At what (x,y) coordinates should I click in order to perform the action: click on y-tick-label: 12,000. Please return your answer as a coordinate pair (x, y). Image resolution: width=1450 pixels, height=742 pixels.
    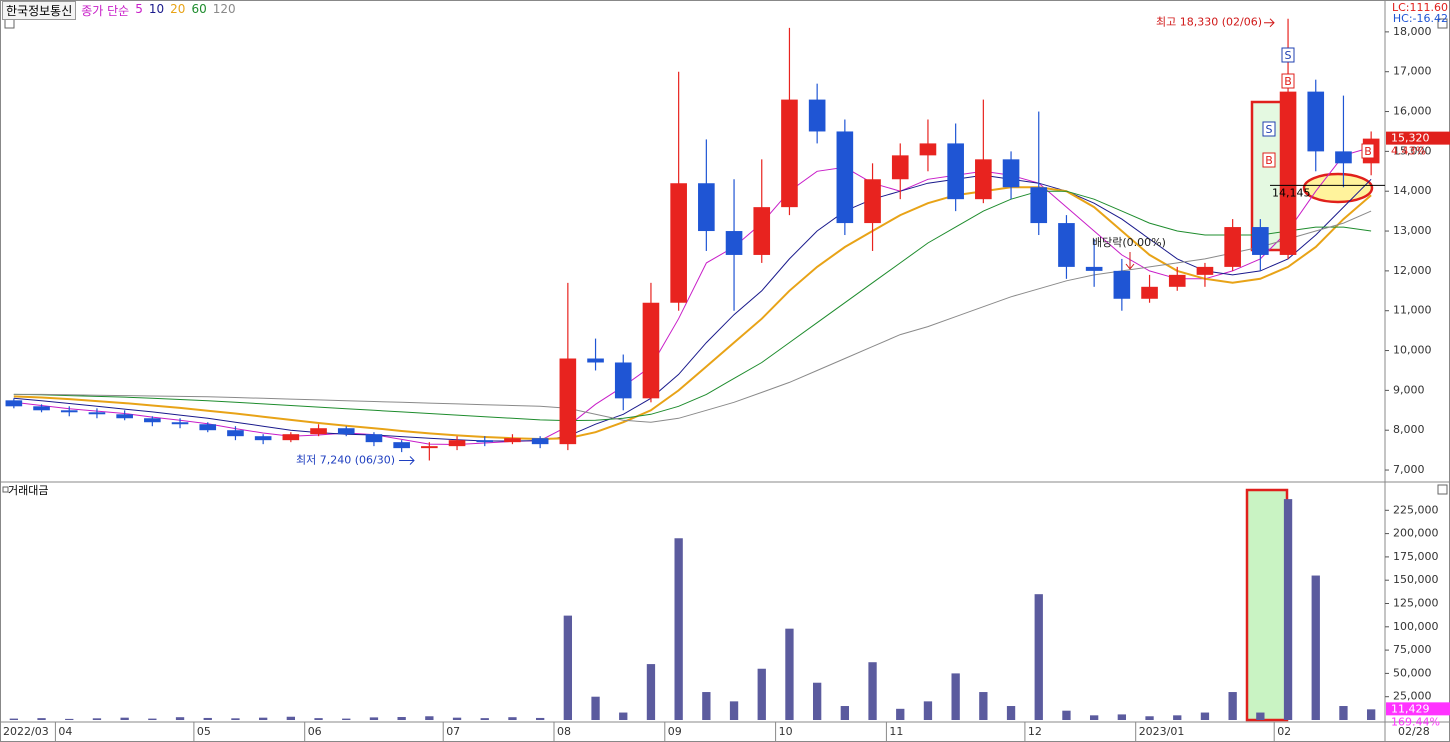
    Looking at the image, I should click on (1412, 270).